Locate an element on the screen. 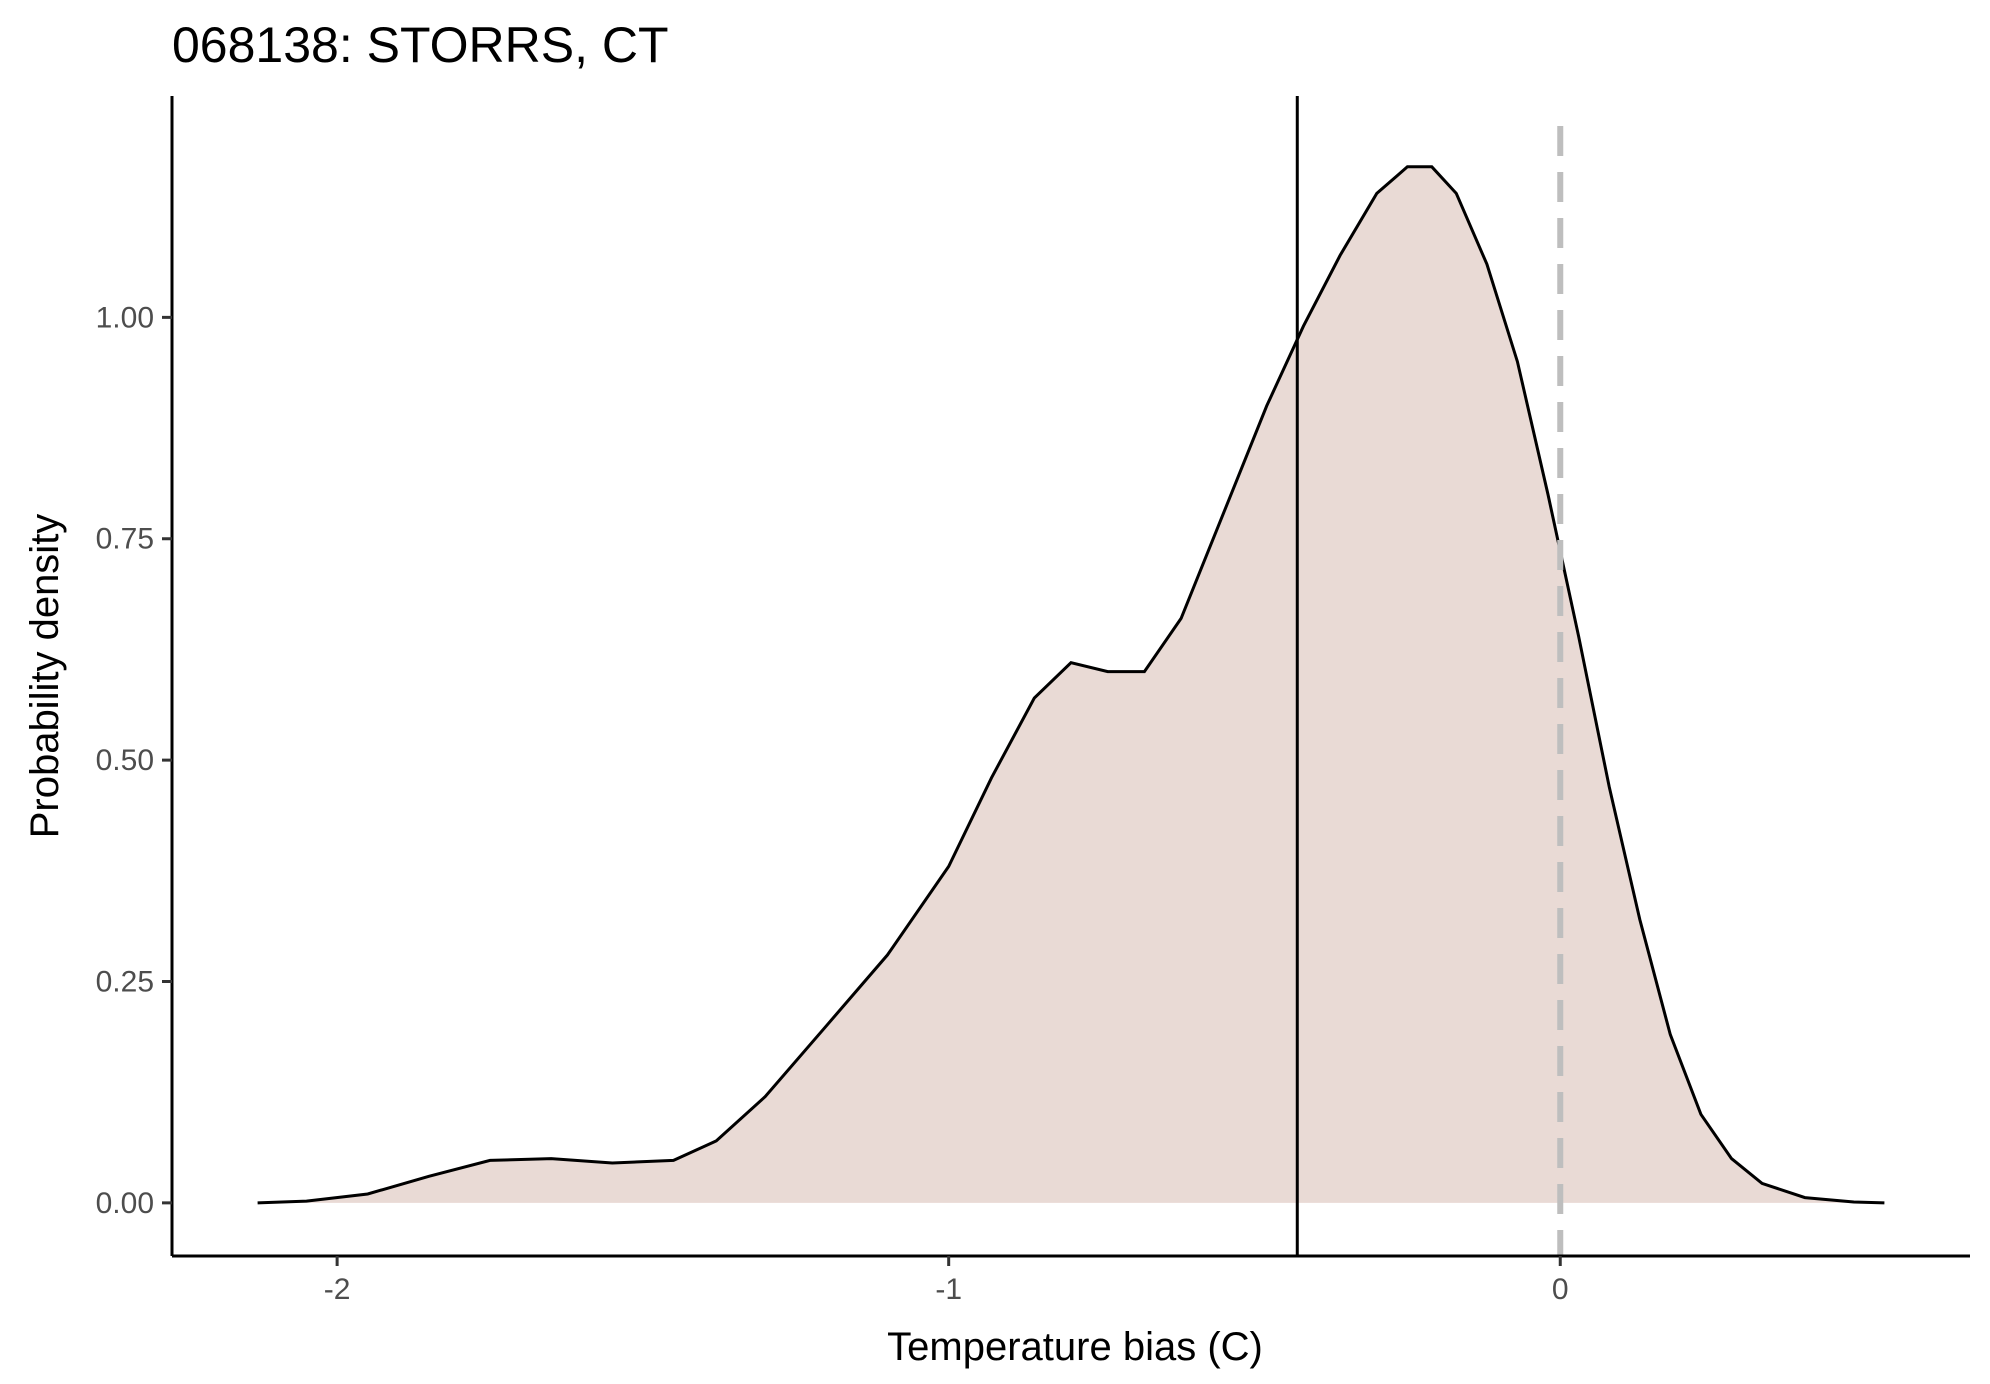 The width and height of the screenshot is (1990, 1384). x-axis-ticks: -2 -1 0 is located at coordinates (946, 1281).